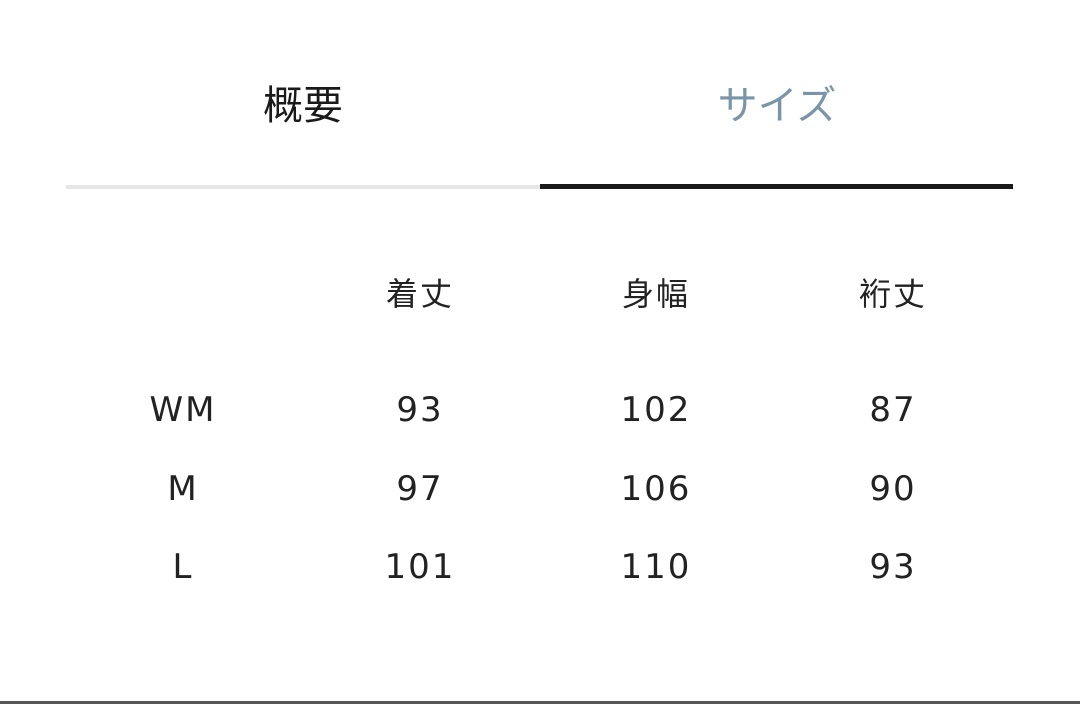  I want to click on table-cell: 102, so click(656, 410).